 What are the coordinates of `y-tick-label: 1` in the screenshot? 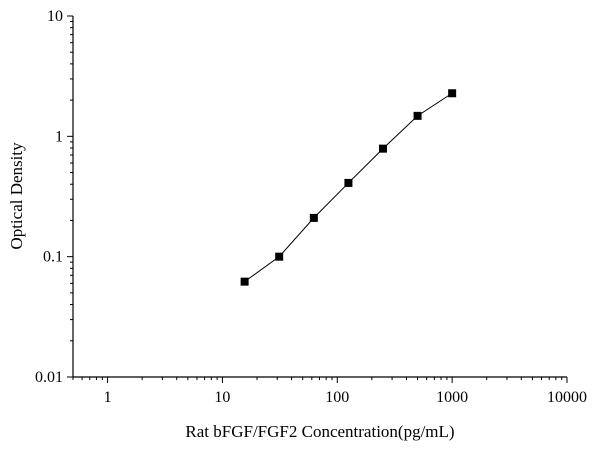 It's located at (59, 136).